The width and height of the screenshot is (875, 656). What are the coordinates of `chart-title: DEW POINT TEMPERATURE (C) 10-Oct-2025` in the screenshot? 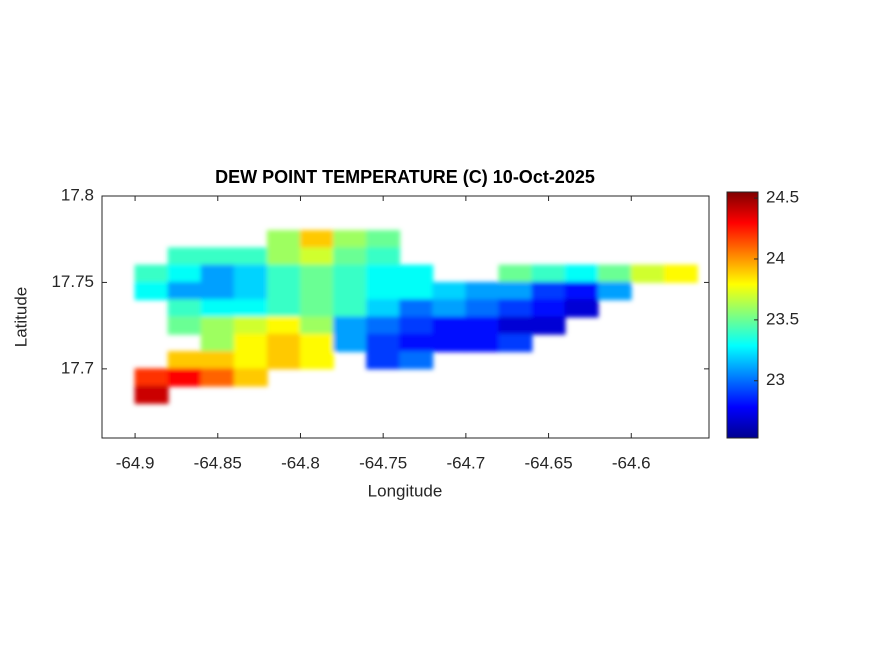 It's located at (405, 177).